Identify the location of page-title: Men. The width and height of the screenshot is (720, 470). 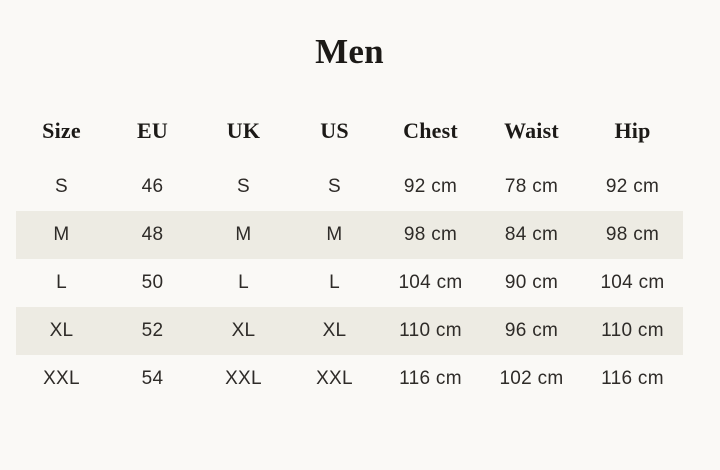
(349, 51).